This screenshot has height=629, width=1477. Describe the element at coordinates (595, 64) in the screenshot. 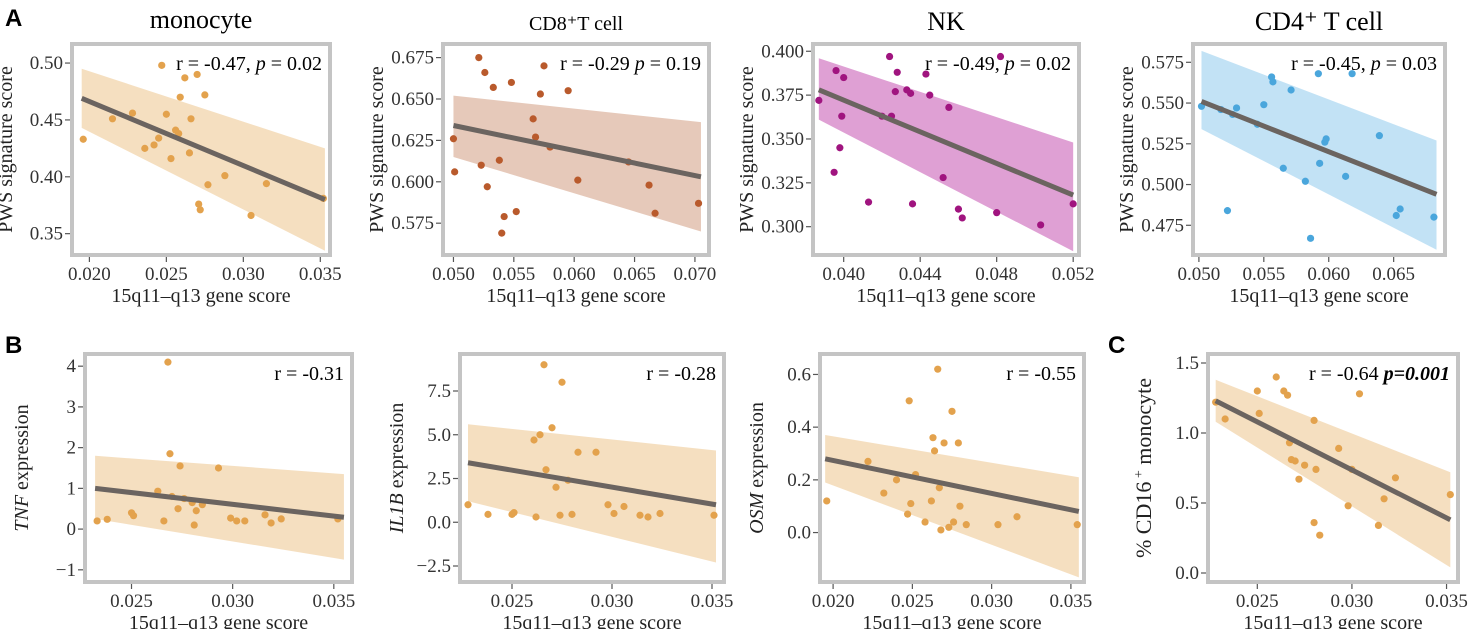

I see `r-value: r = -0.29` at that location.